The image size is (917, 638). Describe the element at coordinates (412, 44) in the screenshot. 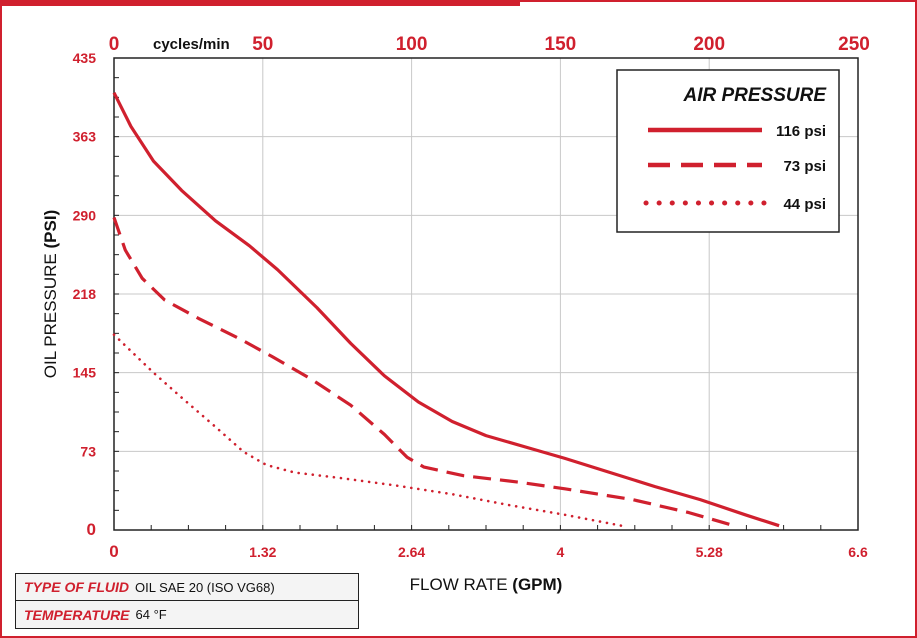

I see `top-axis-tick-label: 100` at that location.